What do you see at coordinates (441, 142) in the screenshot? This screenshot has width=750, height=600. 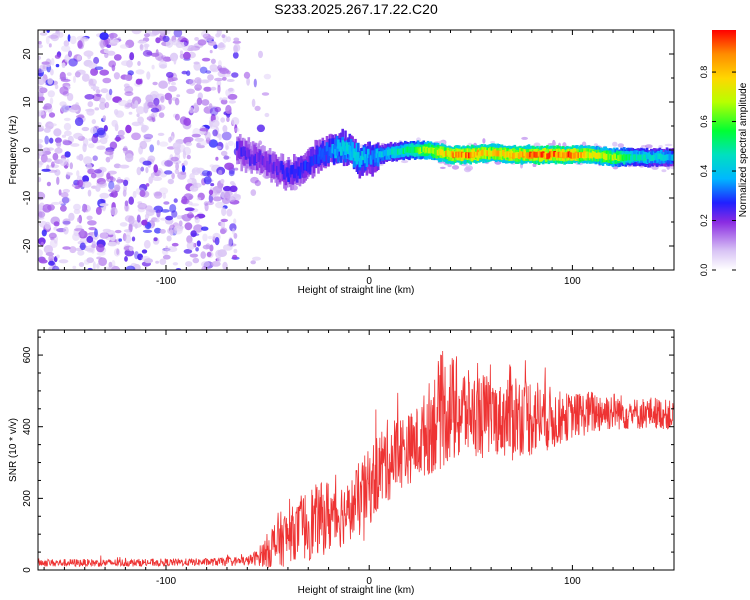 I see `ridge-halo` at bounding box center [441, 142].